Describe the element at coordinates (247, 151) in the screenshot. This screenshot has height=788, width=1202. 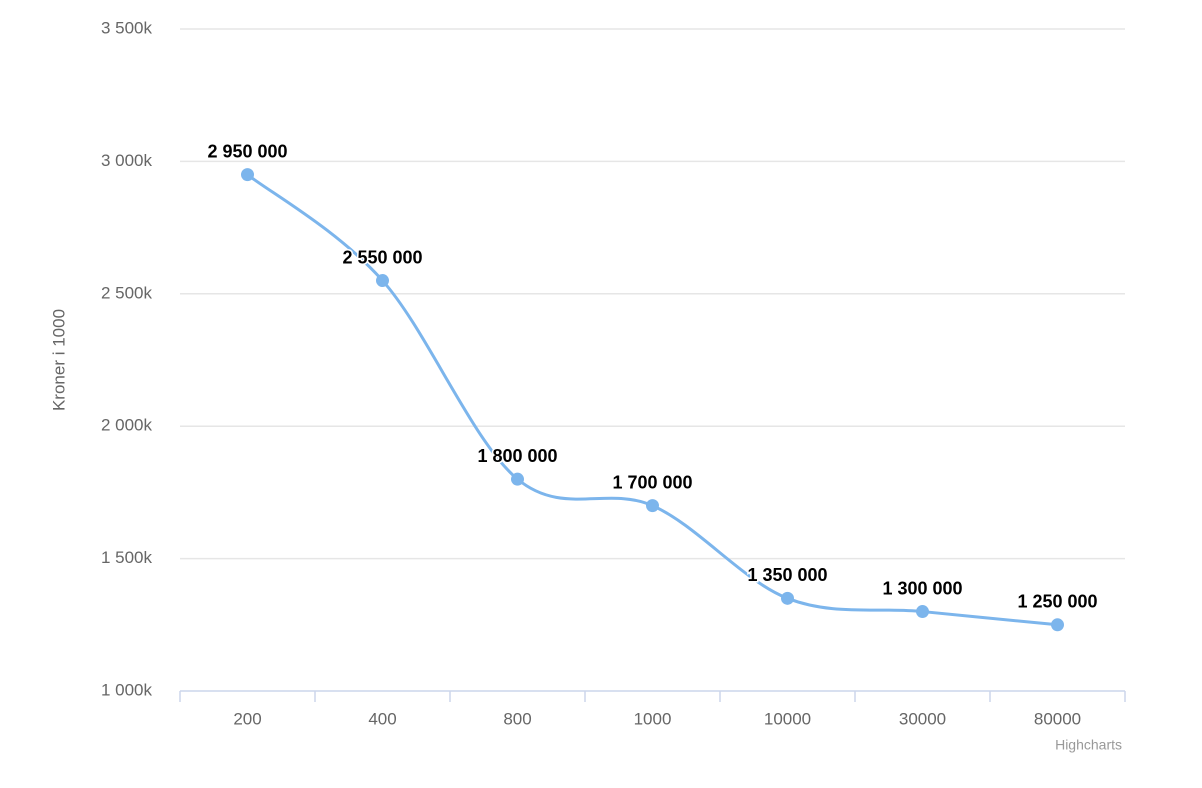
I see `data-label: 2 950 000` at that location.